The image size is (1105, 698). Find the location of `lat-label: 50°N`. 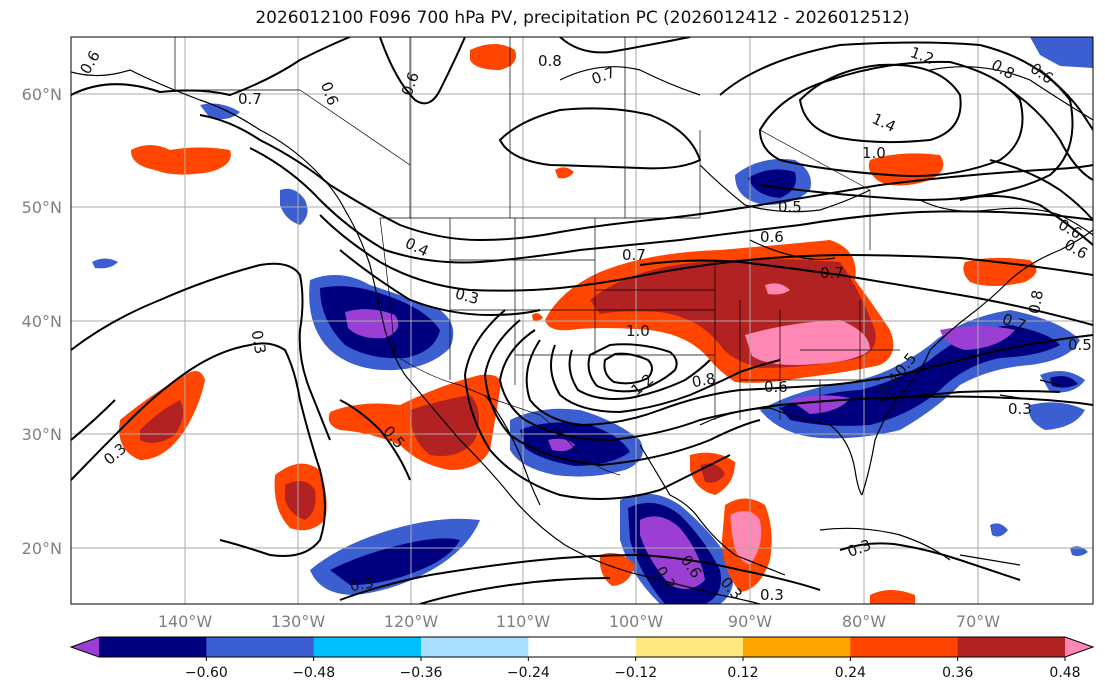

lat-label: 50°N is located at coordinates (42, 207).